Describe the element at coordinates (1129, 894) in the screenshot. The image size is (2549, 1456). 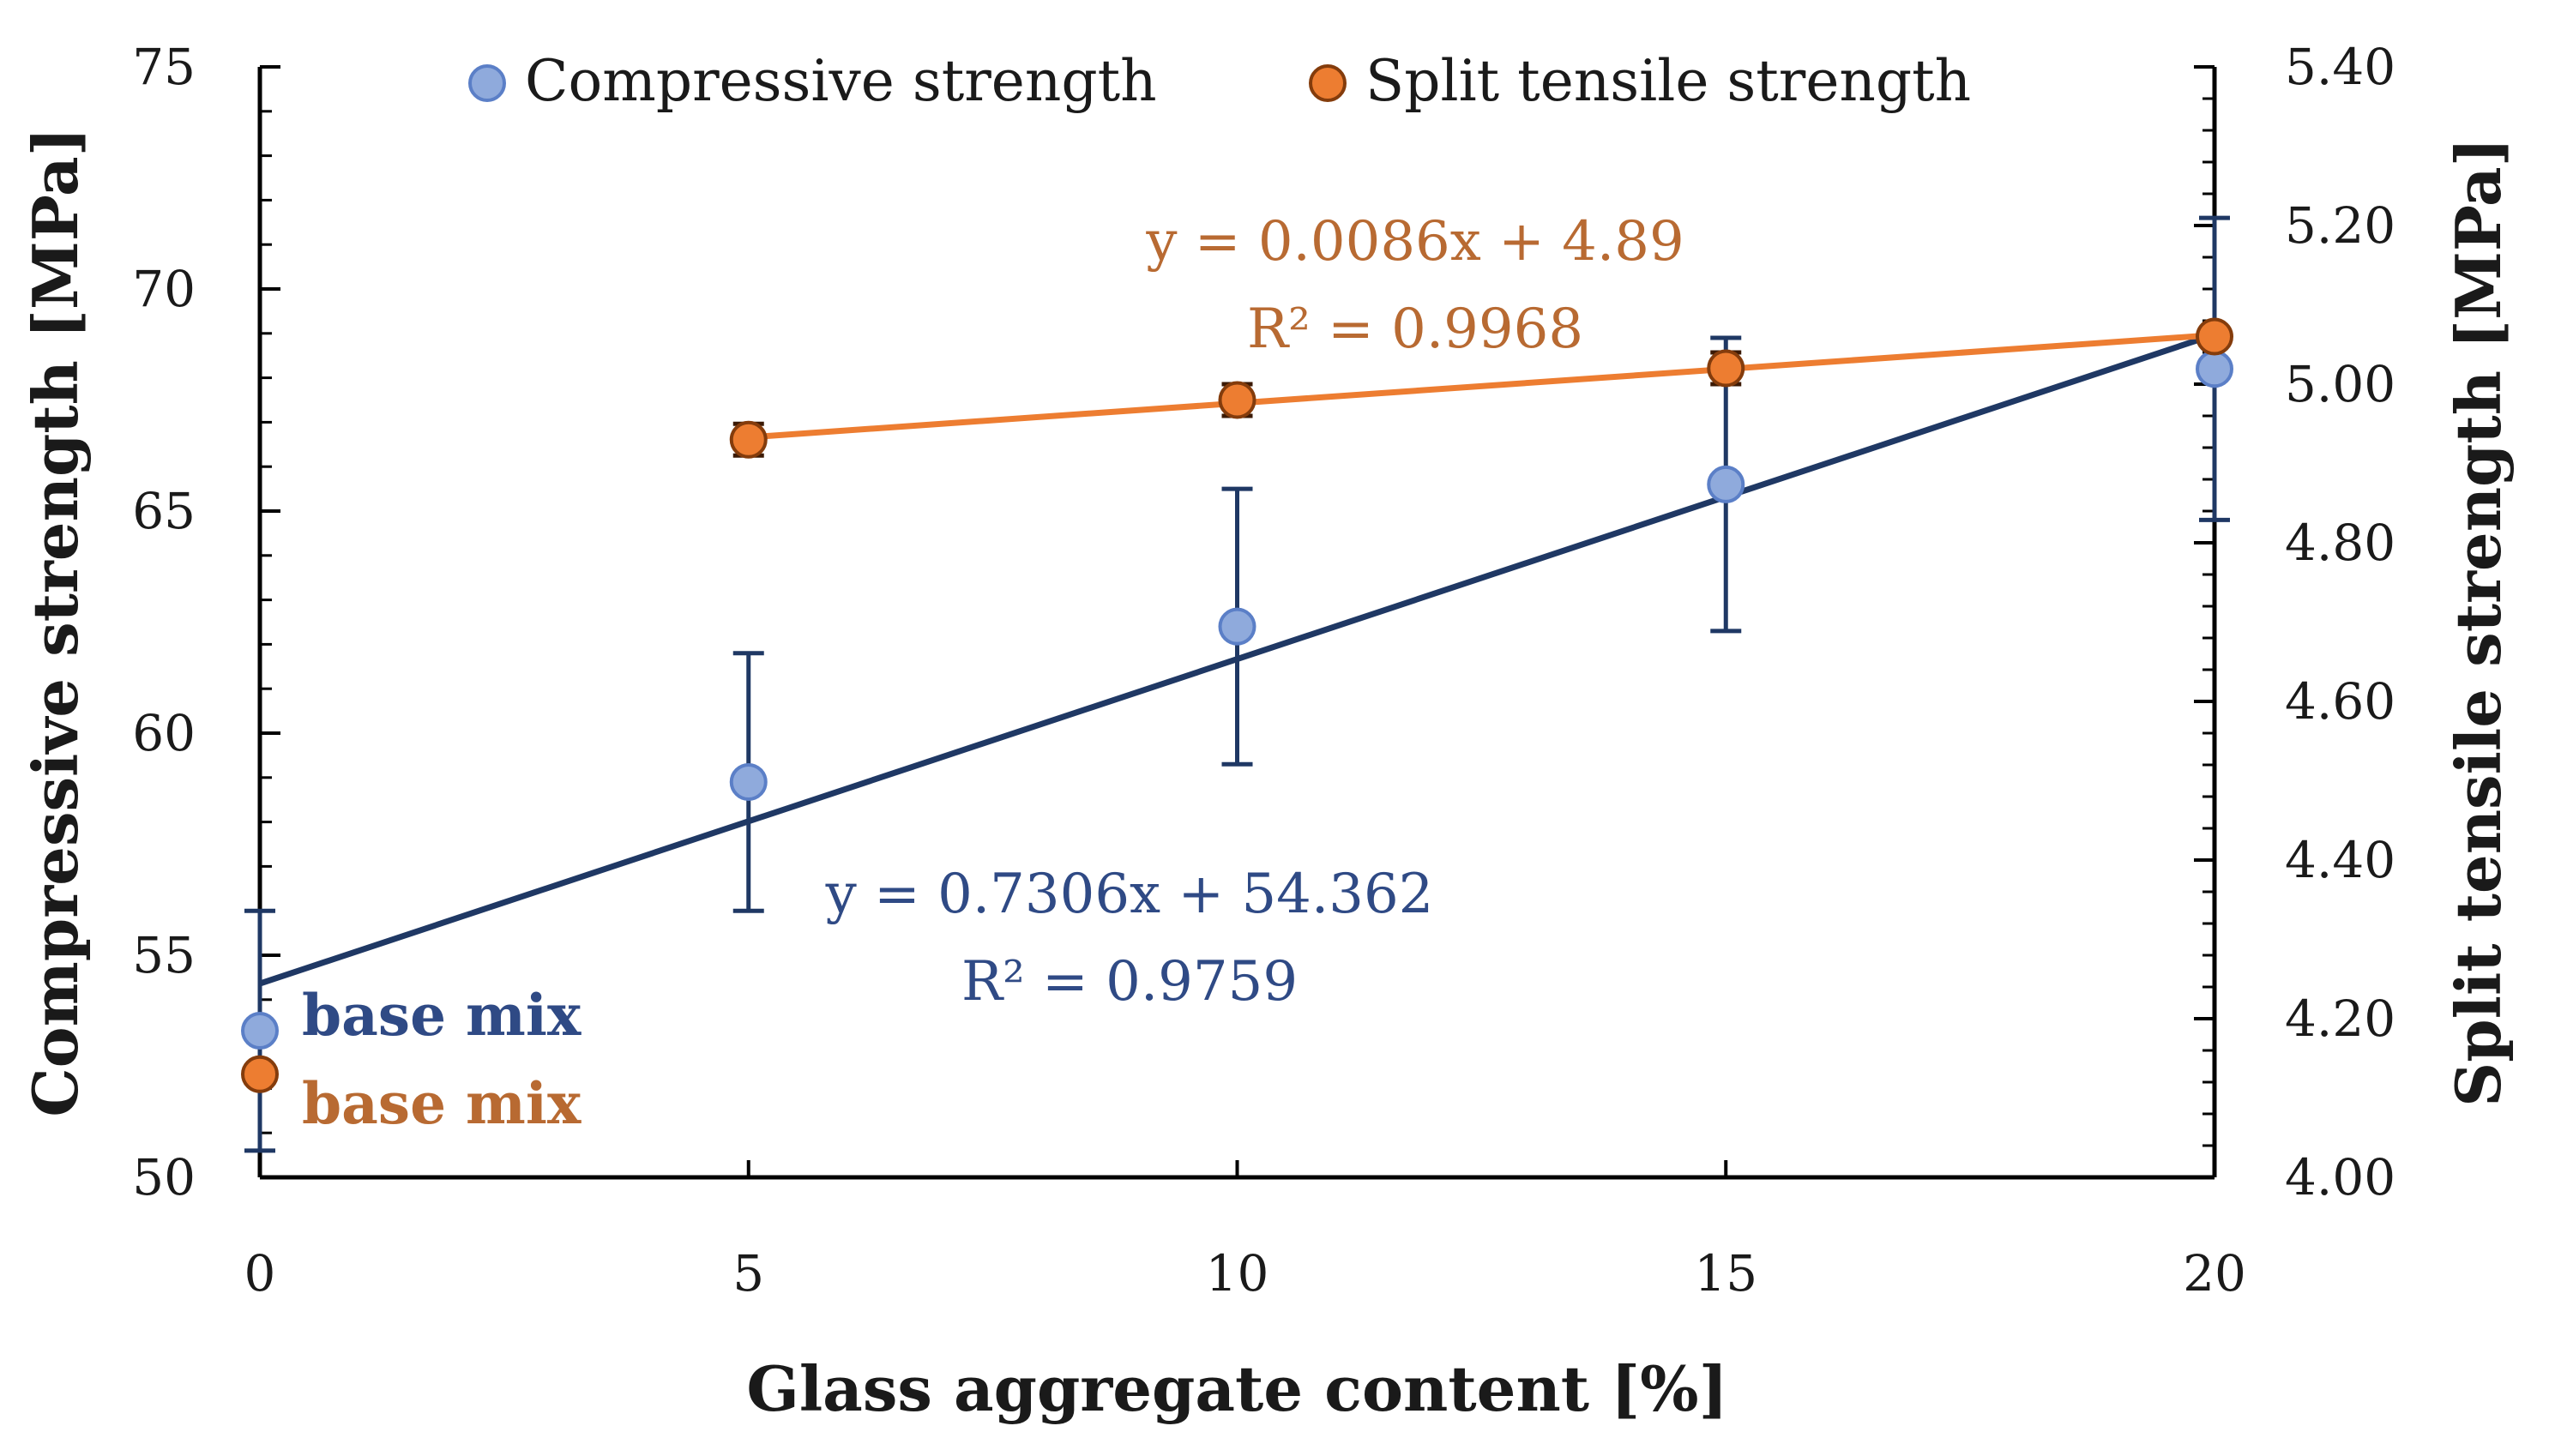
I see `compressive-trendline-equation: y = 0.7306x + 54.362` at that location.